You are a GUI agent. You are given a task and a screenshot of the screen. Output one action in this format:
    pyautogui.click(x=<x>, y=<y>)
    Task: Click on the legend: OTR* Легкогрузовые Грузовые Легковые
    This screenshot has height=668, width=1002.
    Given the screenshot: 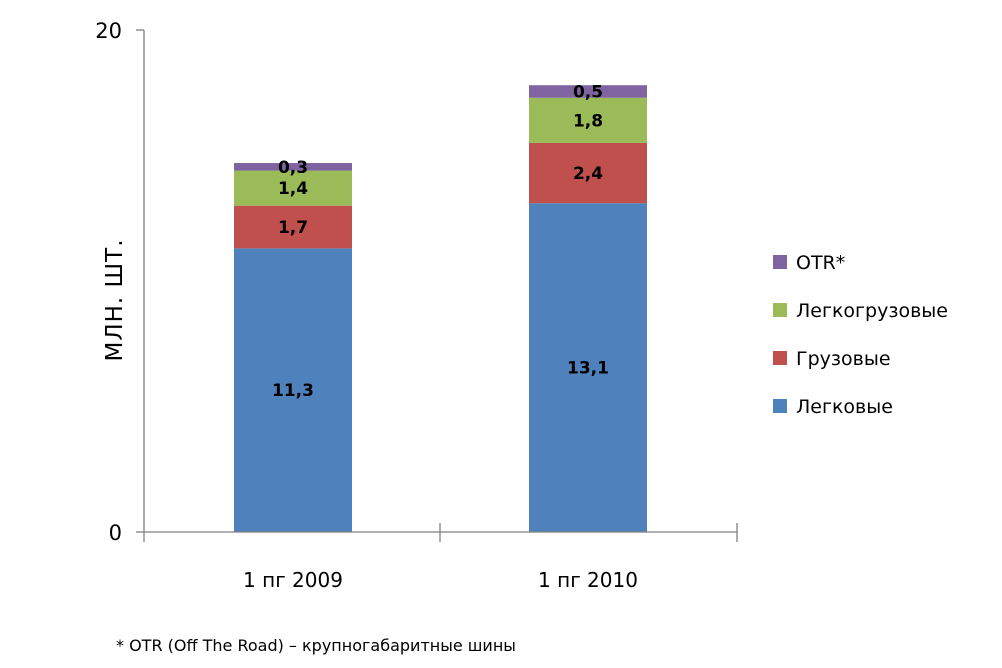 What is the action you would take?
    pyautogui.click(x=860, y=335)
    